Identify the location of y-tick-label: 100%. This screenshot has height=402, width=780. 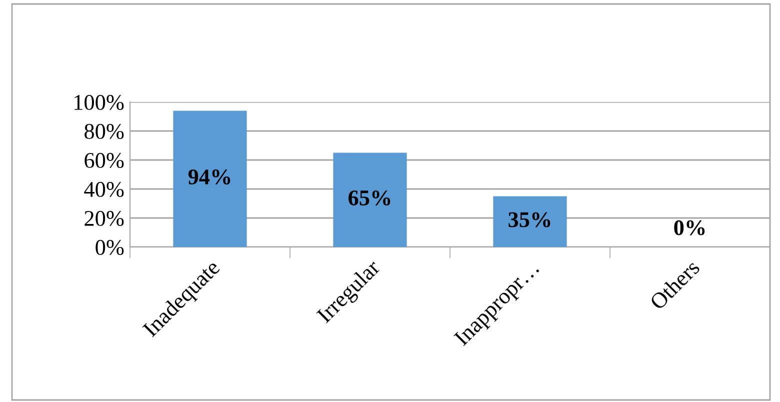
(99, 102).